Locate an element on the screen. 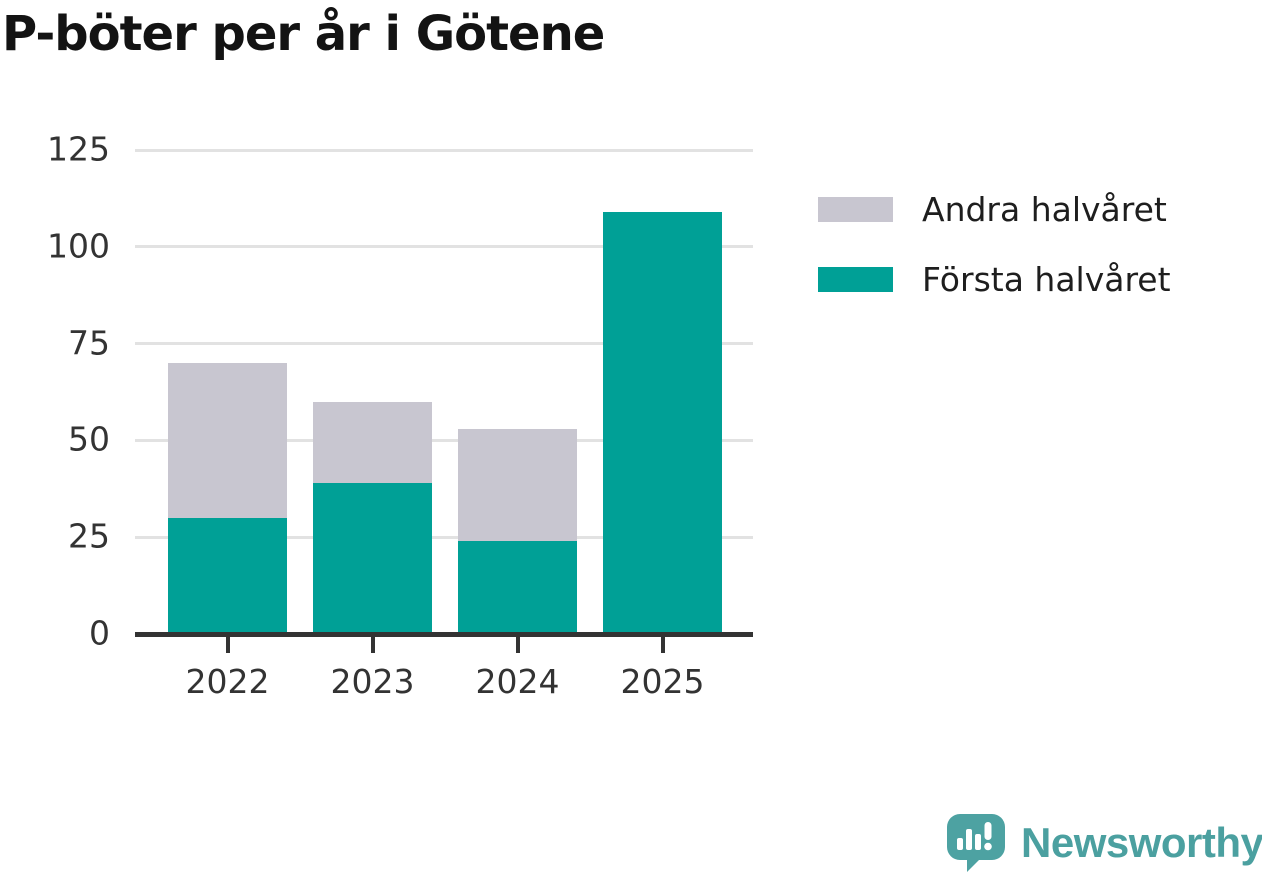  chart-title: P-böter per år i Götene is located at coordinates (303, 34).